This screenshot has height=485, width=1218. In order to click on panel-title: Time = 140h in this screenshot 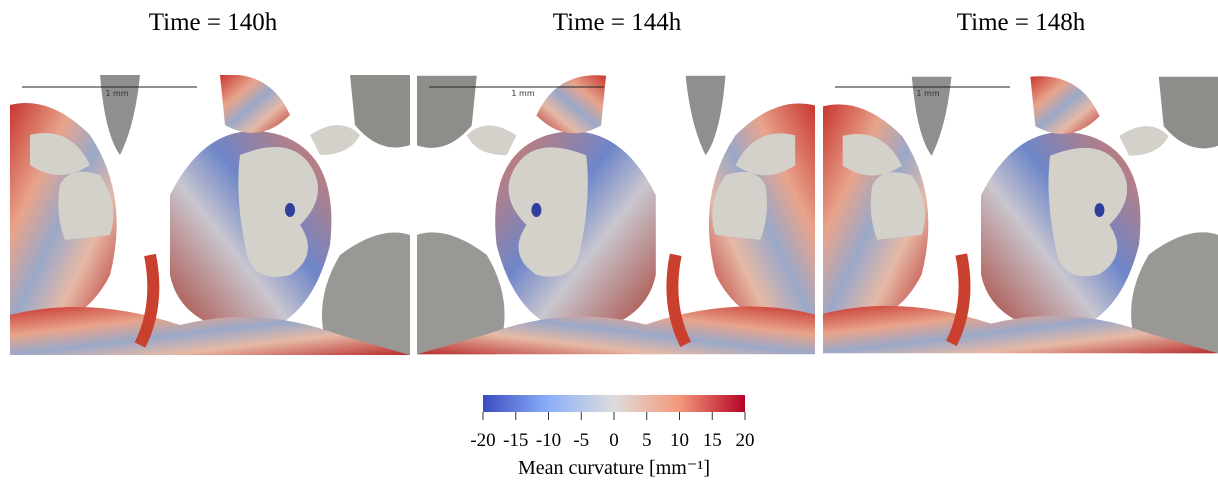, I will do `click(213, 22)`.